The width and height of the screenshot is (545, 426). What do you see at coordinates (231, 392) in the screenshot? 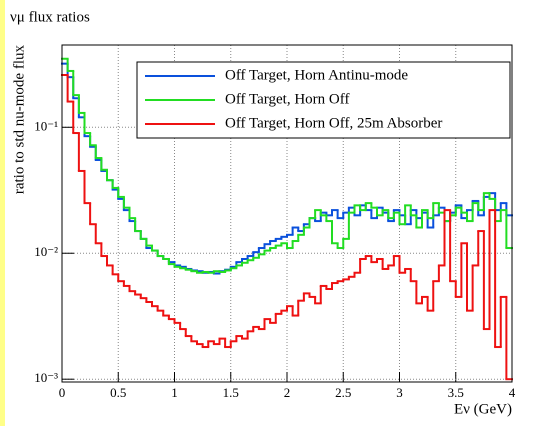
I see `x-tick-label: 1.5` at bounding box center [231, 392].